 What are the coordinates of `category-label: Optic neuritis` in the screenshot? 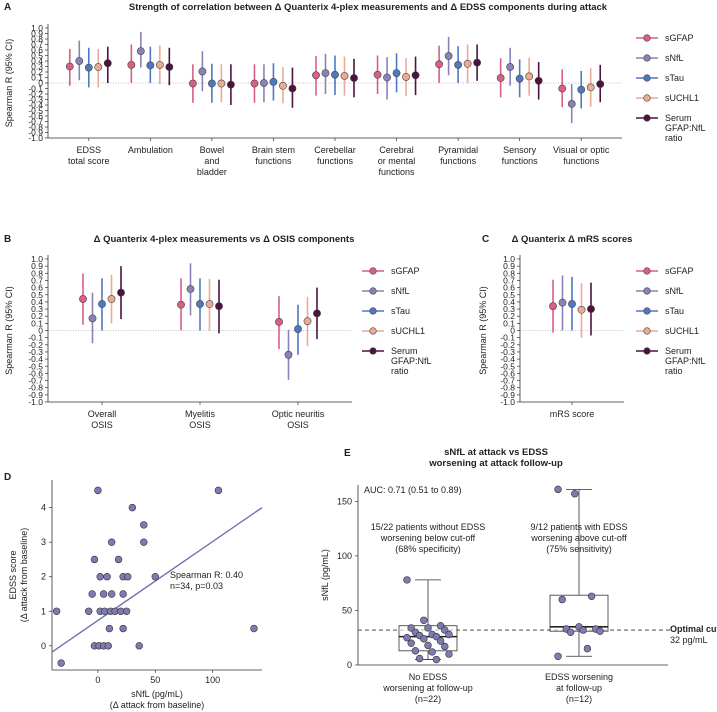 It's located at (298, 414).